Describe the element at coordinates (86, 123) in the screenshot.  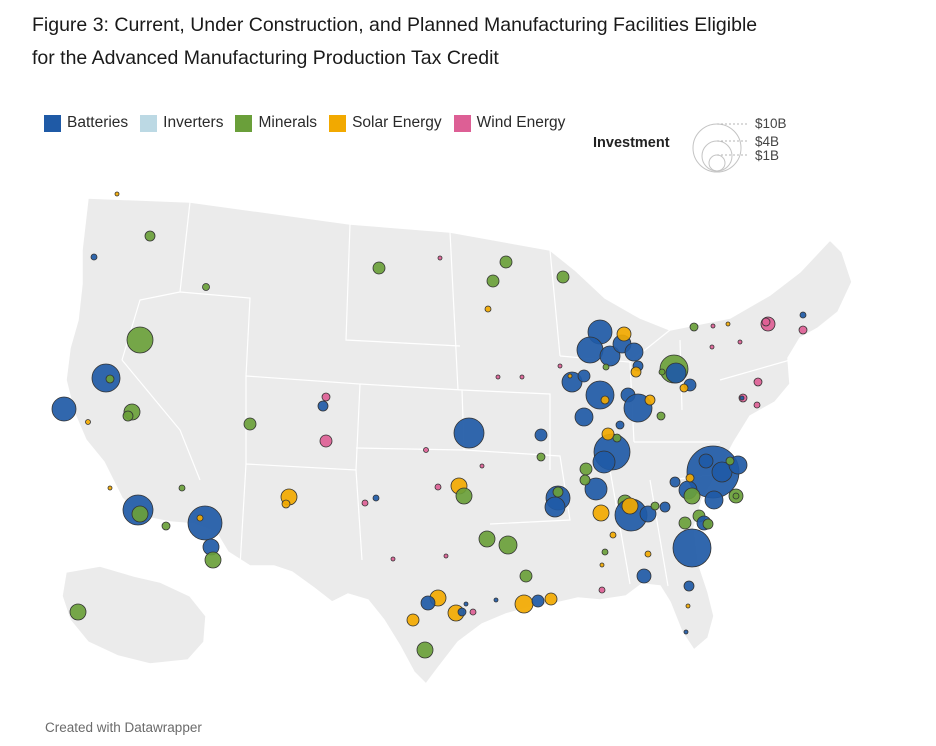
I see `legend-item-batteries: Batteries` at that location.